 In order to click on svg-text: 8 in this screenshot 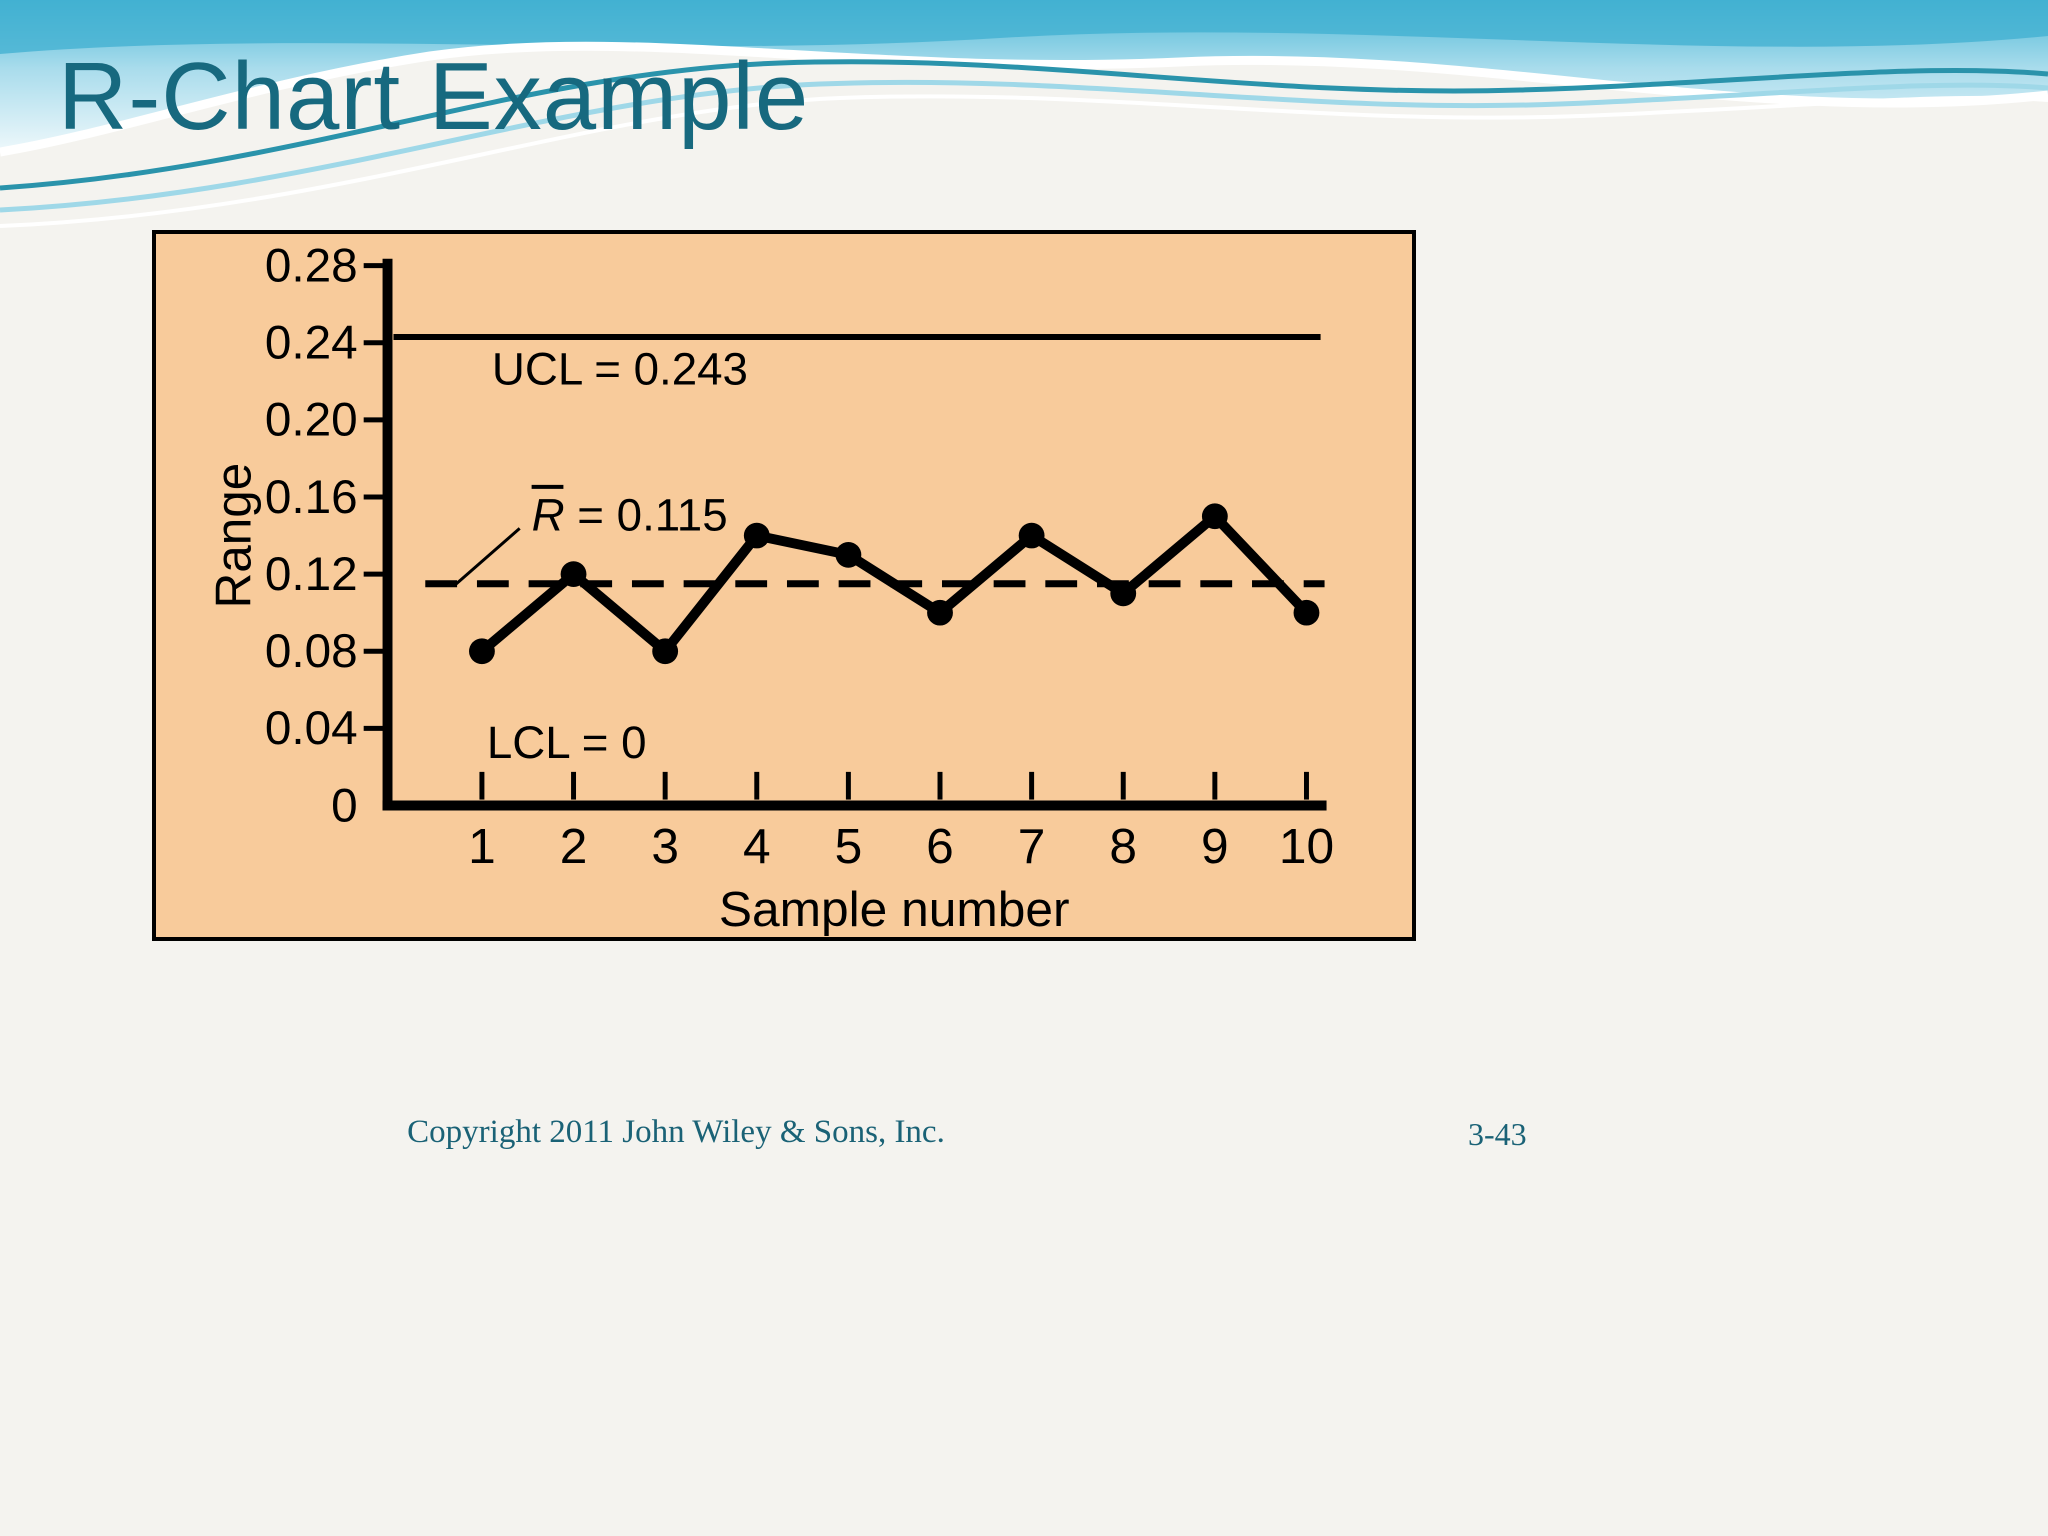, I will do `click(1123, 846)`.